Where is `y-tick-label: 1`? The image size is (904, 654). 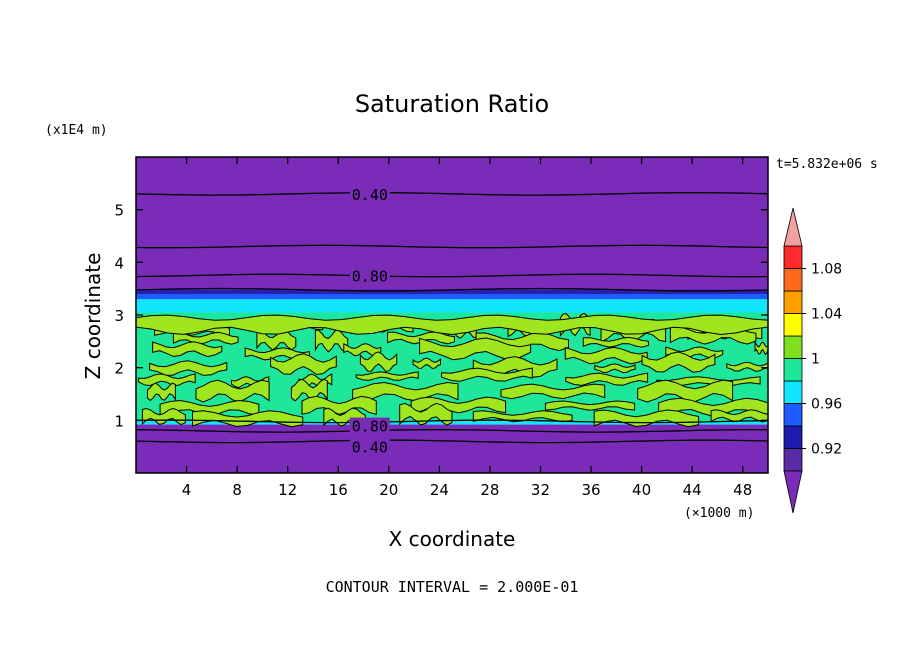 y-tick-label: 1 is located at coordinates (119, 421).